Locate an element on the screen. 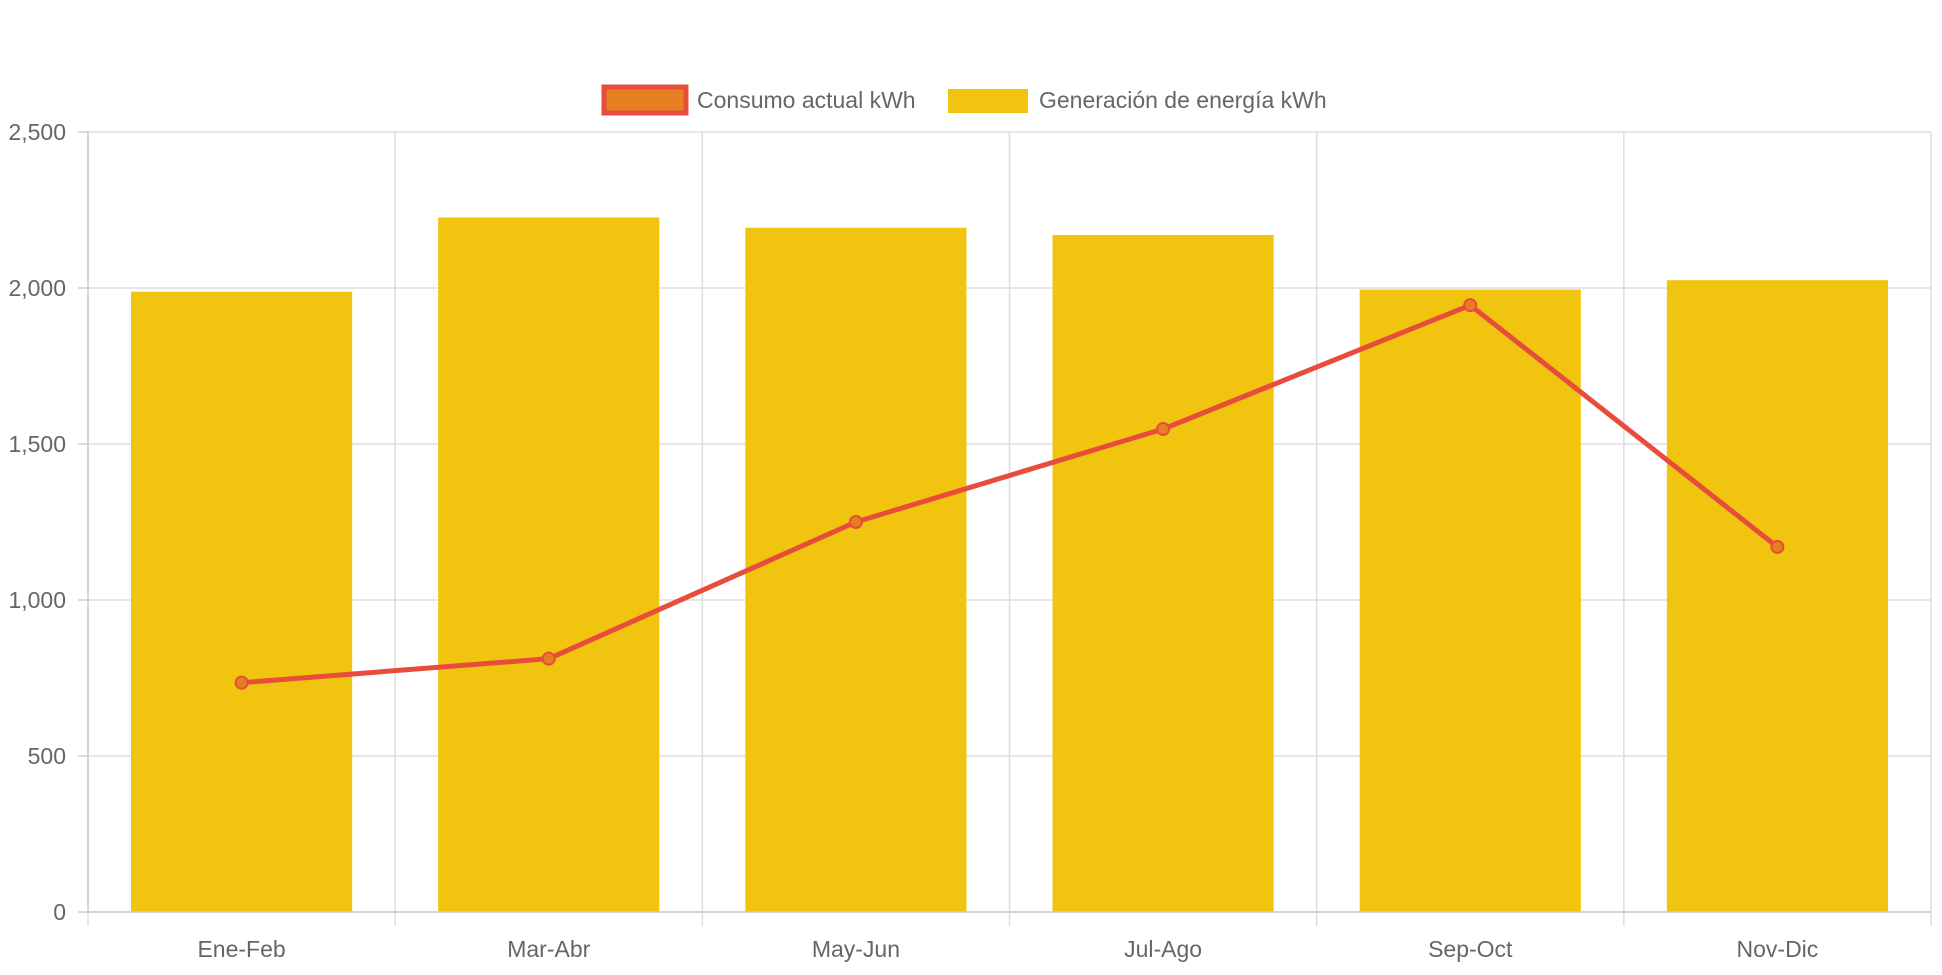 The height and width of the screenshot is (975, 1942). x-tick-label: Ene-Feb is located at coordinates (241, 949).